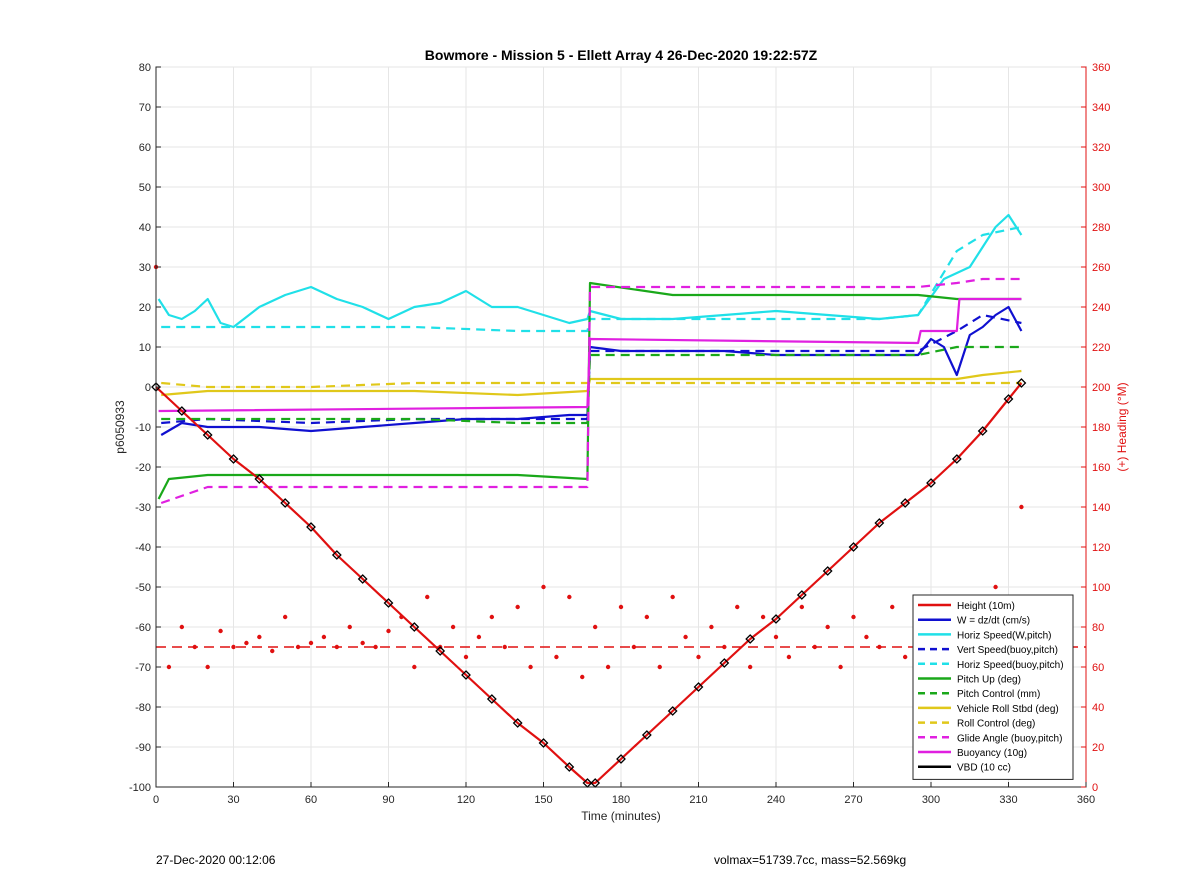 The image size is (1200, 885). Describe the element at coordinates (989, 680) in the screenshot. I see `legend-label: Pitch Up (deg)` at that location.